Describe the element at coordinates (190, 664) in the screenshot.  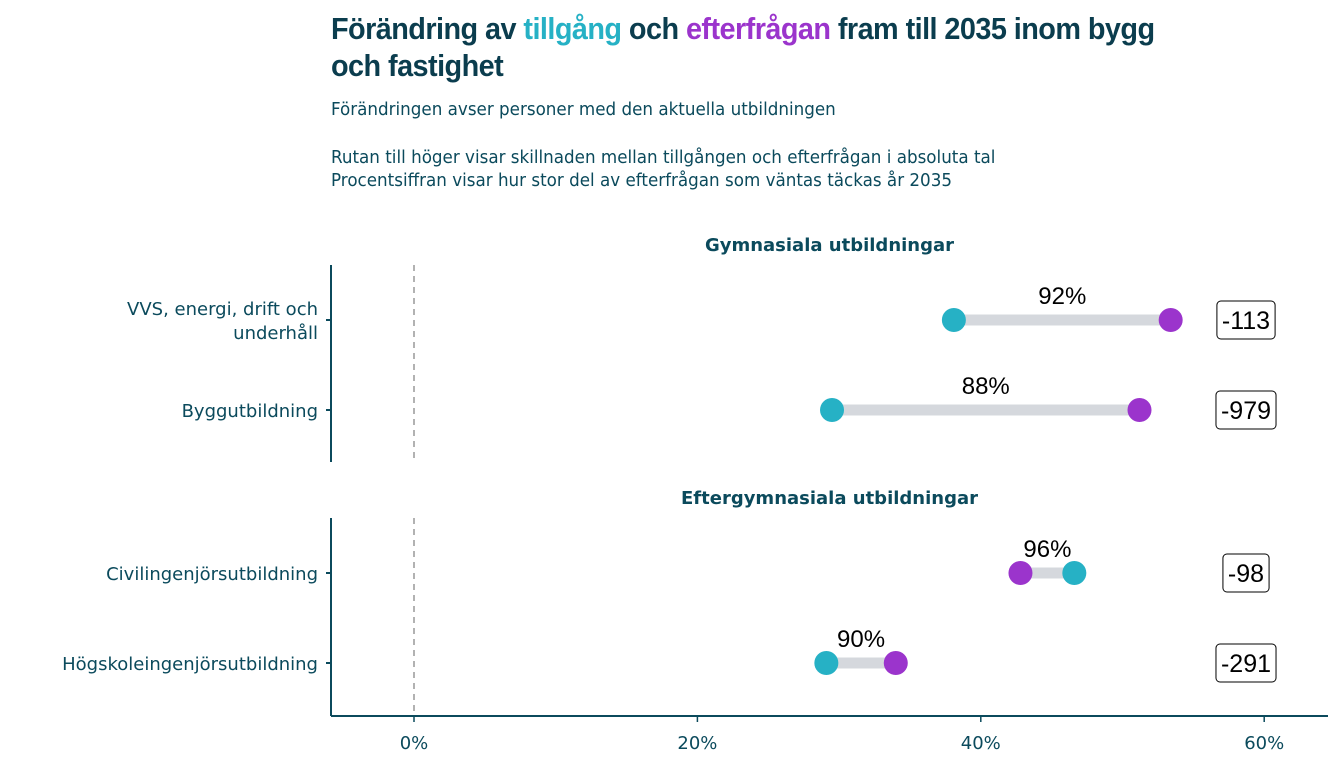
I see `y-axis-label: Högskoleingenjörsutbildning` at that location.